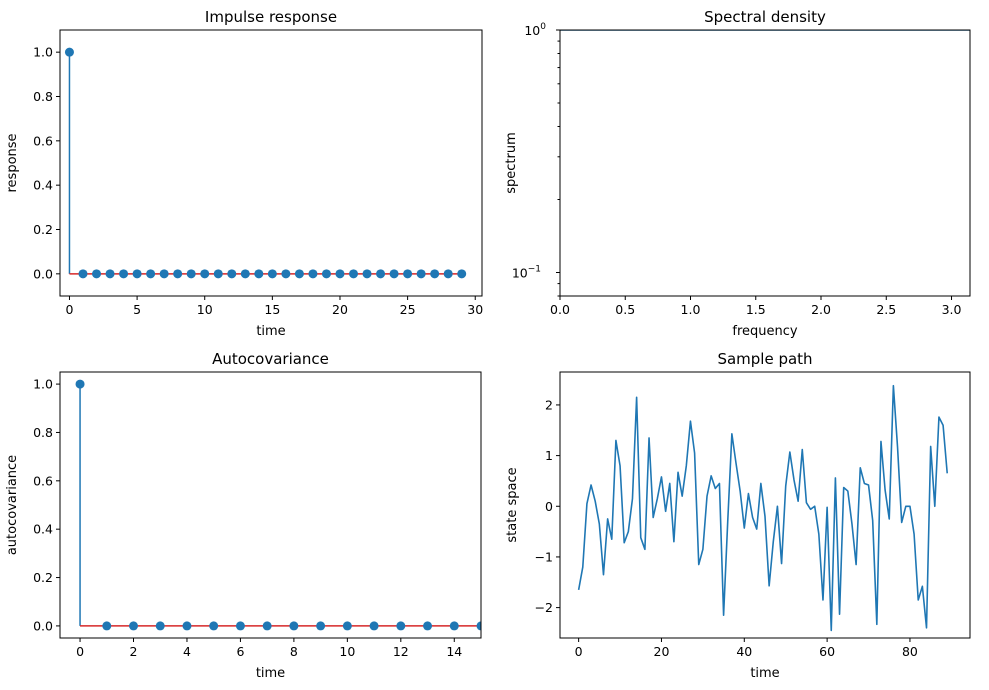 The image size is (989, 690). Describe the element at coordinates (827, 651) in the screenshot. I see `x-tick-label: 60` at that location.